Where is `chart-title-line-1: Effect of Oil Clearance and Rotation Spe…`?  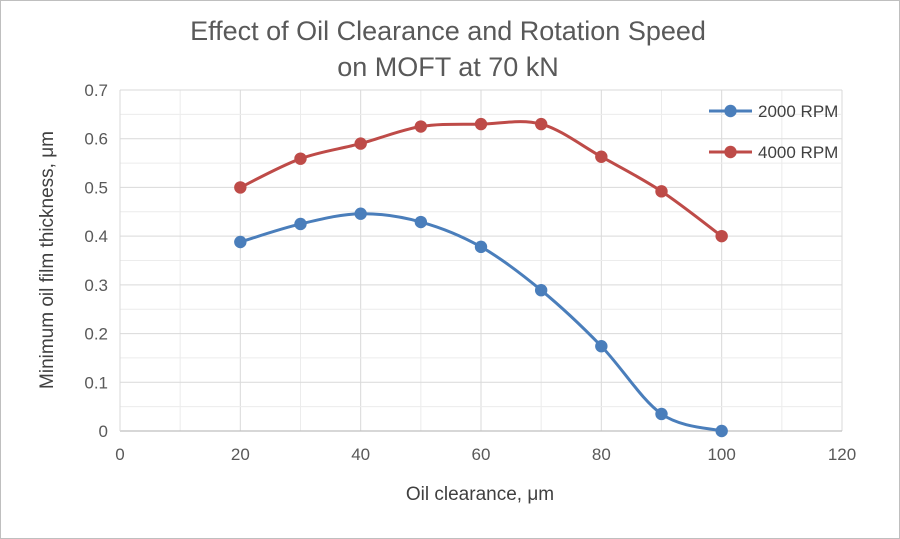 chart-title-line-1: Effect of Oil Clearance and Rotation Spe… is located at coordinates (448, 31).